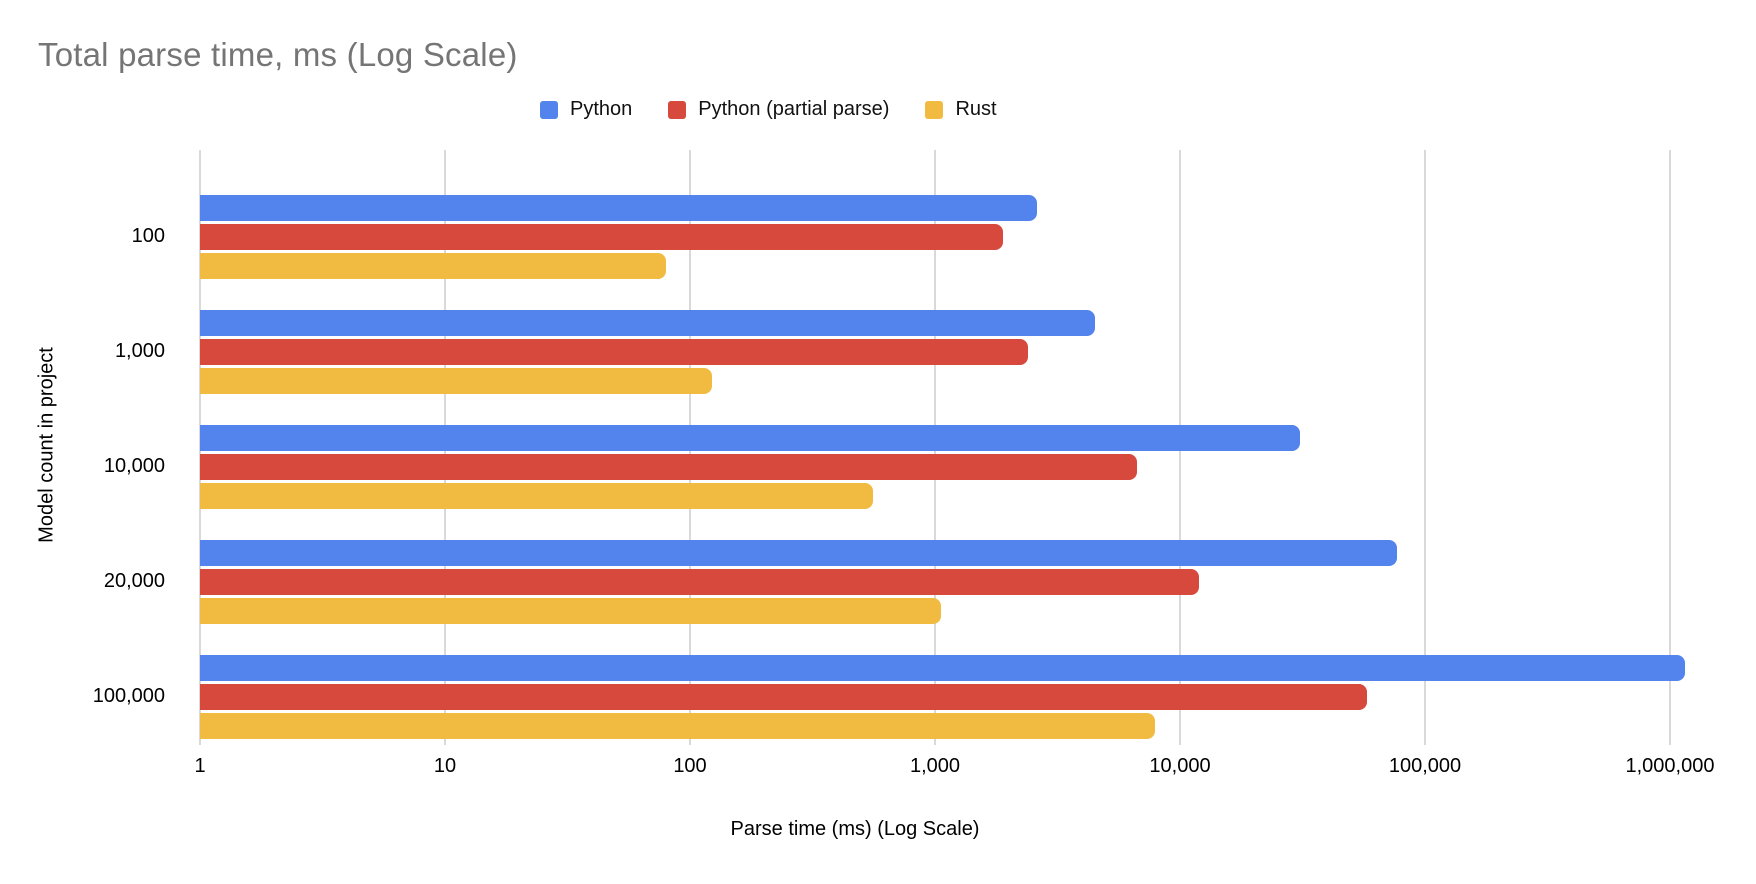 The height and width of the screenshot is (884, 1756). Describe the element at coordinates (445, 766) in the screenshot. I see `x-tick-label: 10` at that location.